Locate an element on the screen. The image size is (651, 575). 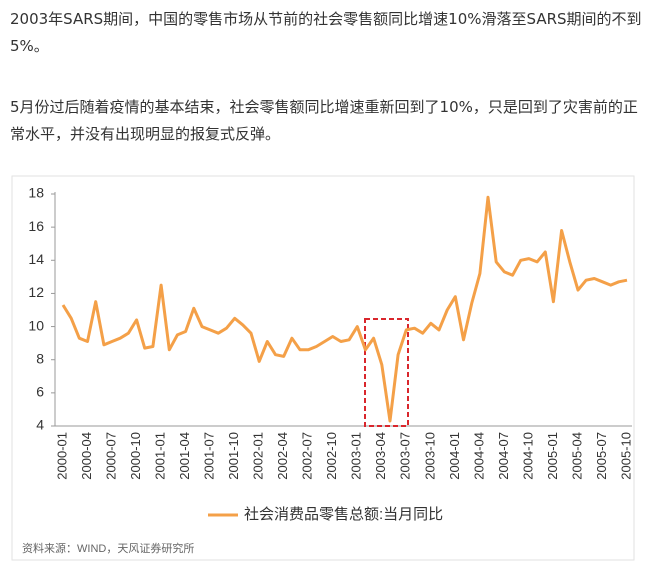
x-tick-label: 2004-01 is located at coordinates (454, 456).